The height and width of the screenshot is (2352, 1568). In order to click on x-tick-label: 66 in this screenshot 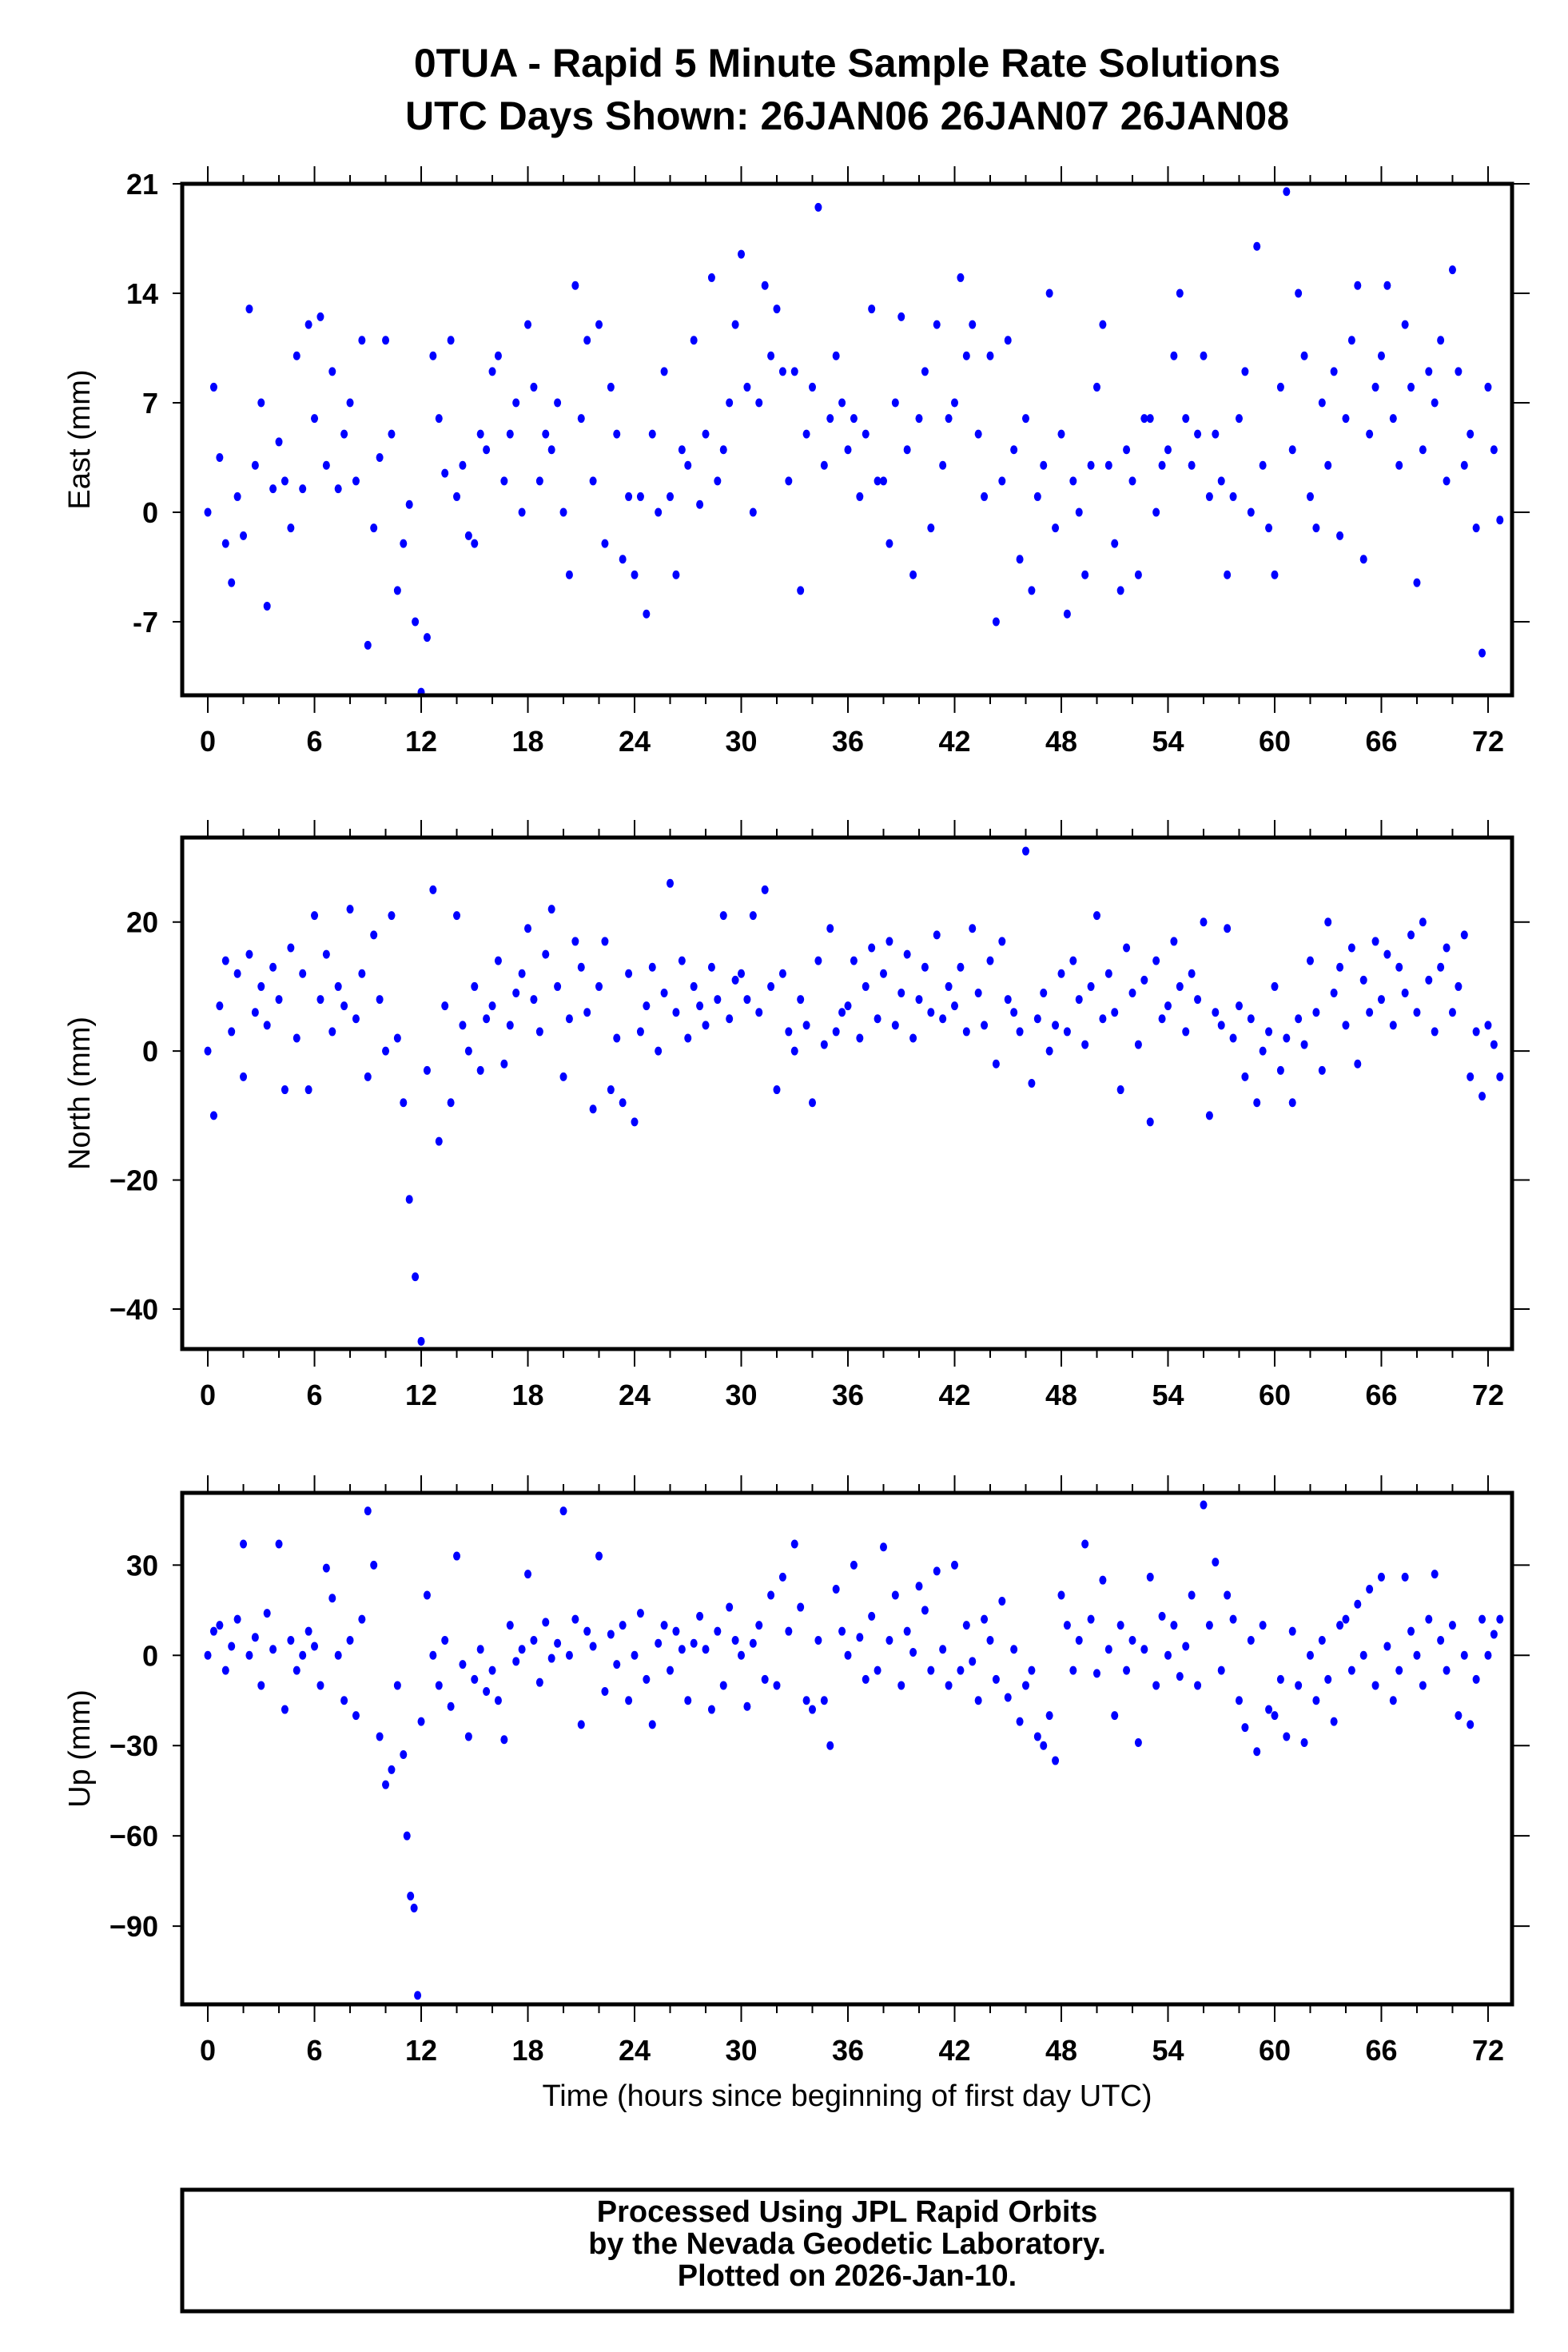, I will do `click(1381, 1395)`.